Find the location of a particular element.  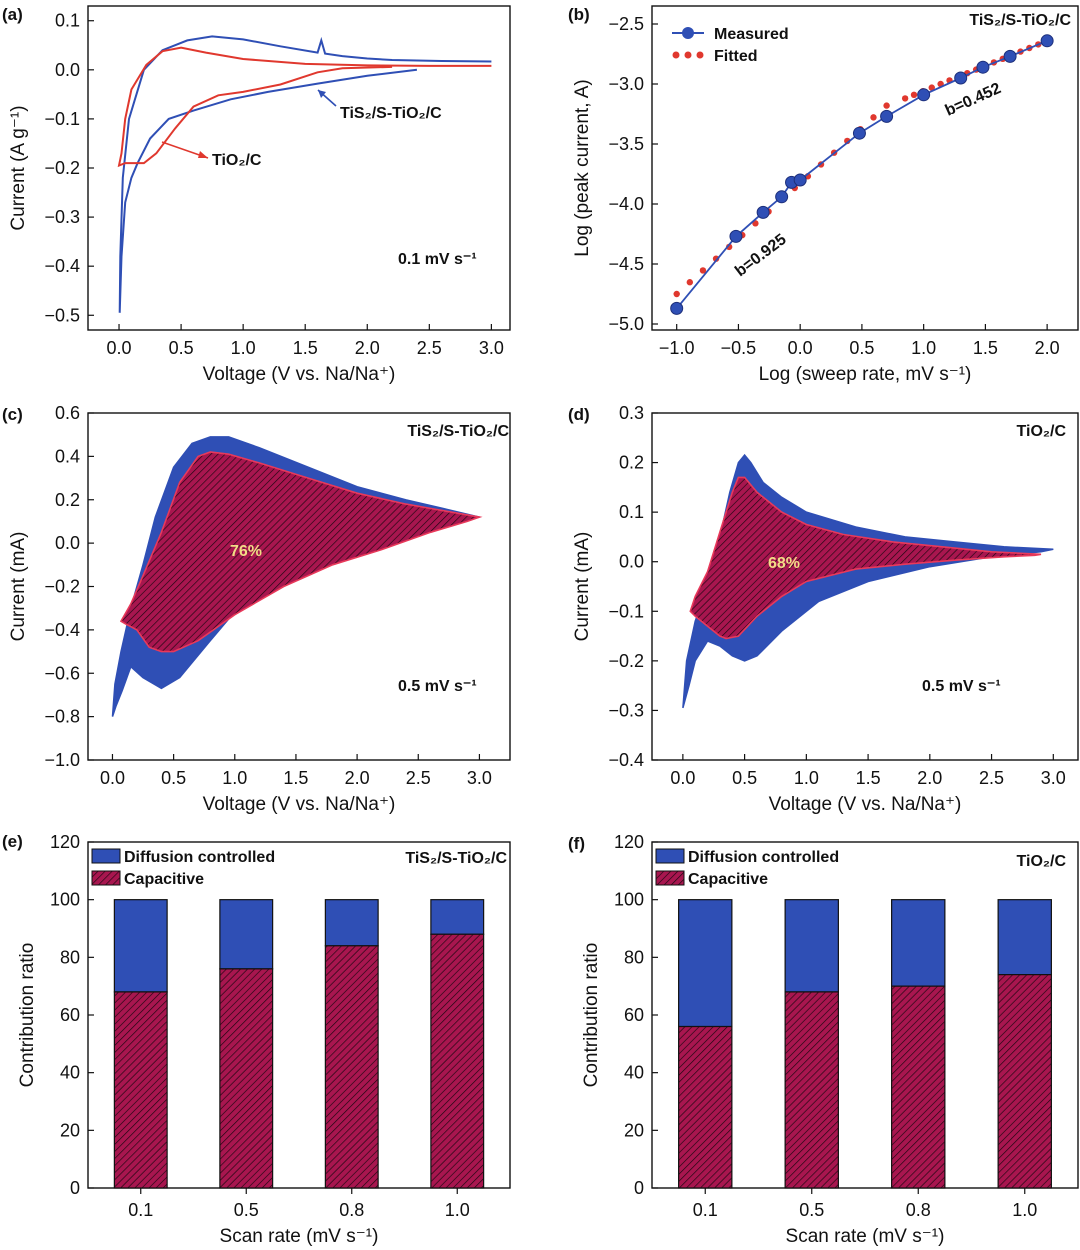

pointer-arrow-tio2 is located at coordinates (203, 154).